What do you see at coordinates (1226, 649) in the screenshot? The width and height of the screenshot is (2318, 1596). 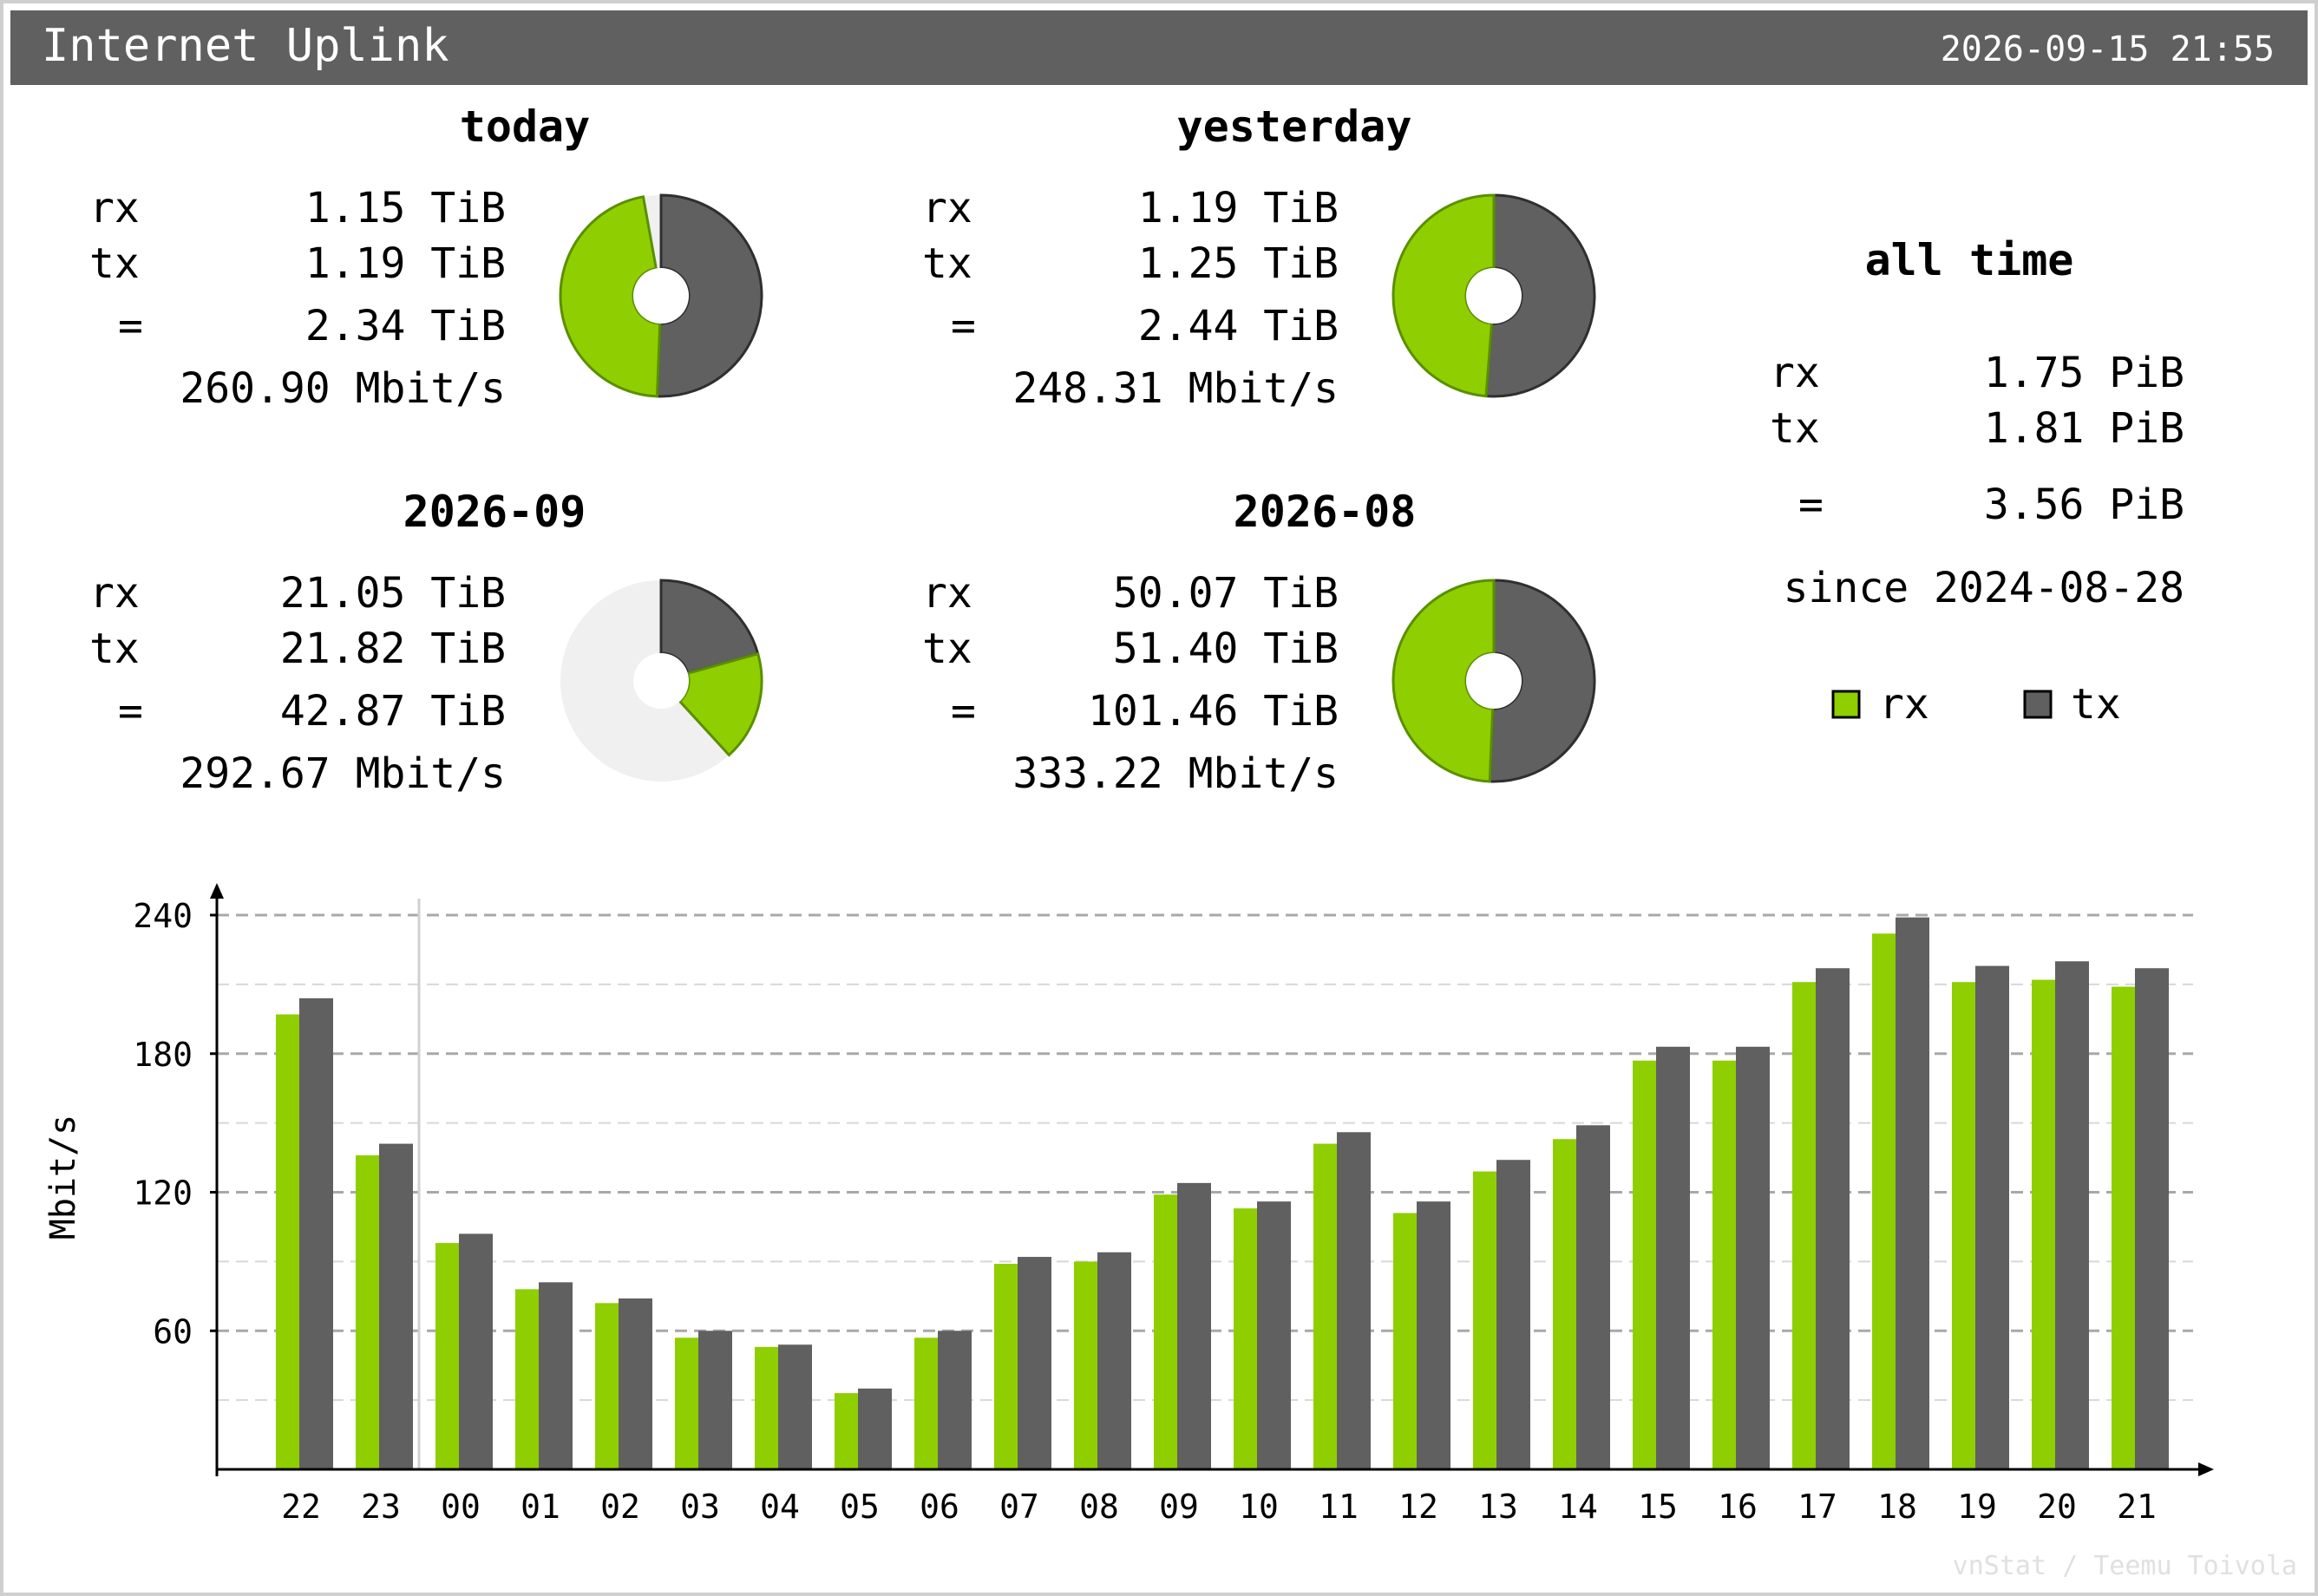 I see `tx-value: 51.40 TiB` at bounding box center [1226, 649].